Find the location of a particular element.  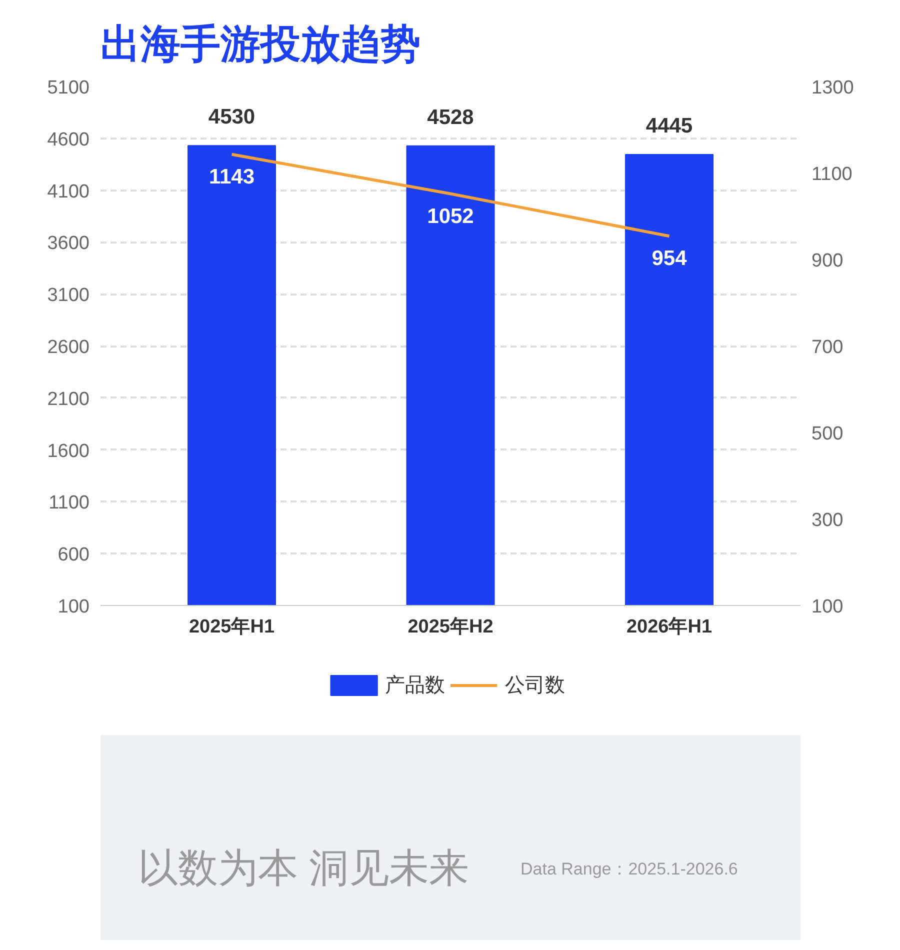

y-tick-label: 5100 is located at coordinates (68, 88).